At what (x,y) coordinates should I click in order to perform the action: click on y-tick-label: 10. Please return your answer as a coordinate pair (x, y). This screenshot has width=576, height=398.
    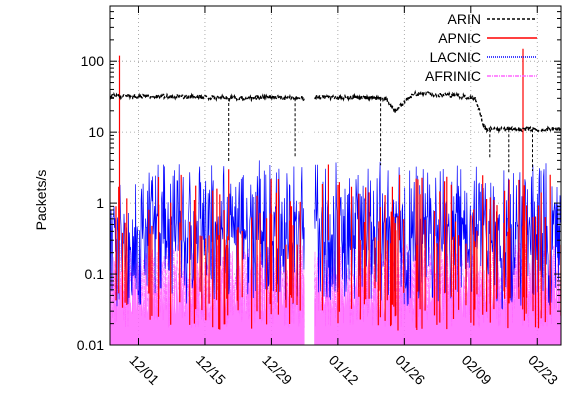
    Looking at the image, I should click on (96, 132).